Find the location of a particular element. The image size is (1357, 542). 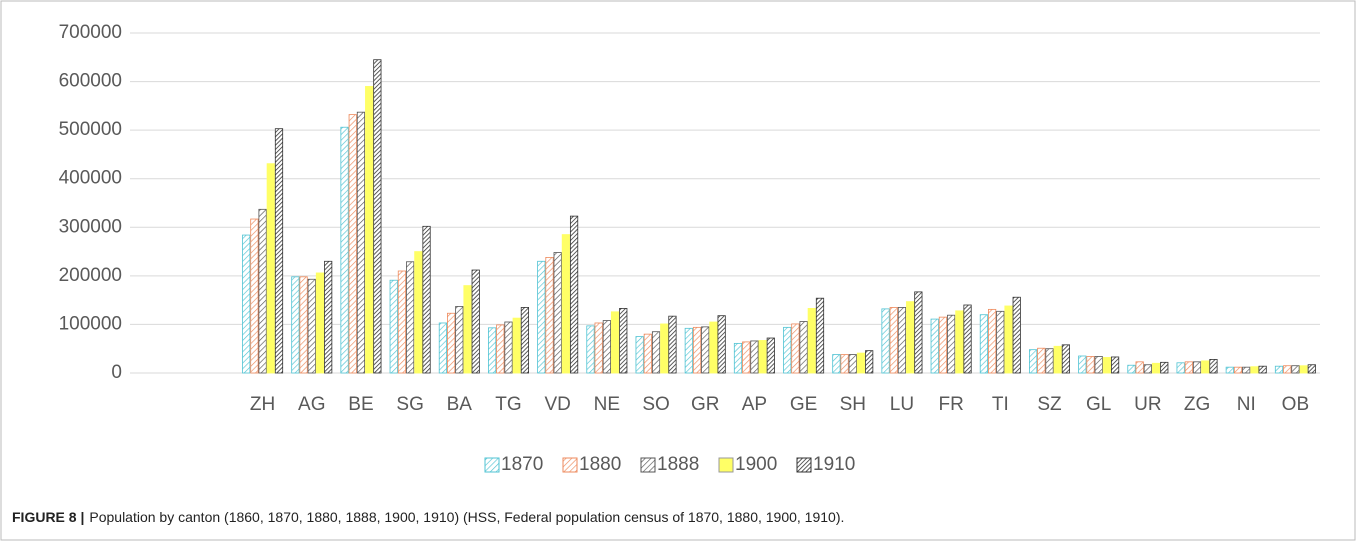

x-tick-label: BA is located at coordinates (460, 404).